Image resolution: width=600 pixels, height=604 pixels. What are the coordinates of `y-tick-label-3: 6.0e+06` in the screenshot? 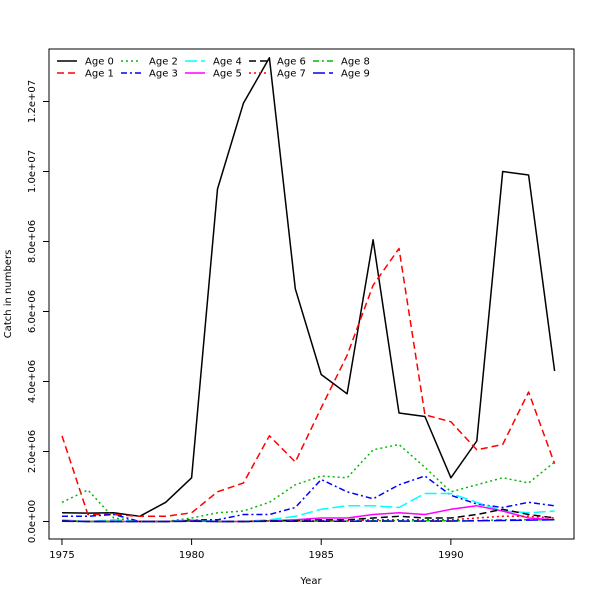 It's located at (32, 311).